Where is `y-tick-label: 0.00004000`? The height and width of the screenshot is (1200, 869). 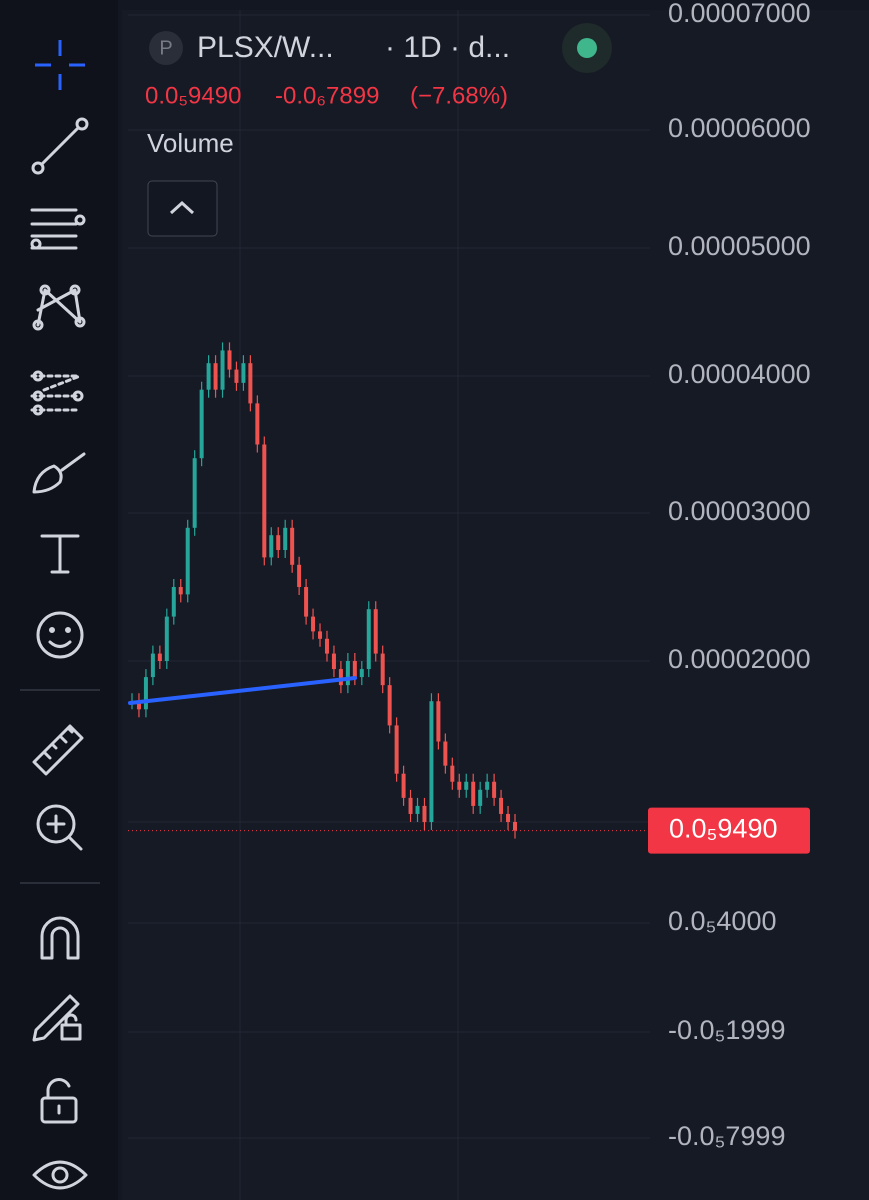 y-tick-label: 0.00004000 is located at coordinates (739, 374).